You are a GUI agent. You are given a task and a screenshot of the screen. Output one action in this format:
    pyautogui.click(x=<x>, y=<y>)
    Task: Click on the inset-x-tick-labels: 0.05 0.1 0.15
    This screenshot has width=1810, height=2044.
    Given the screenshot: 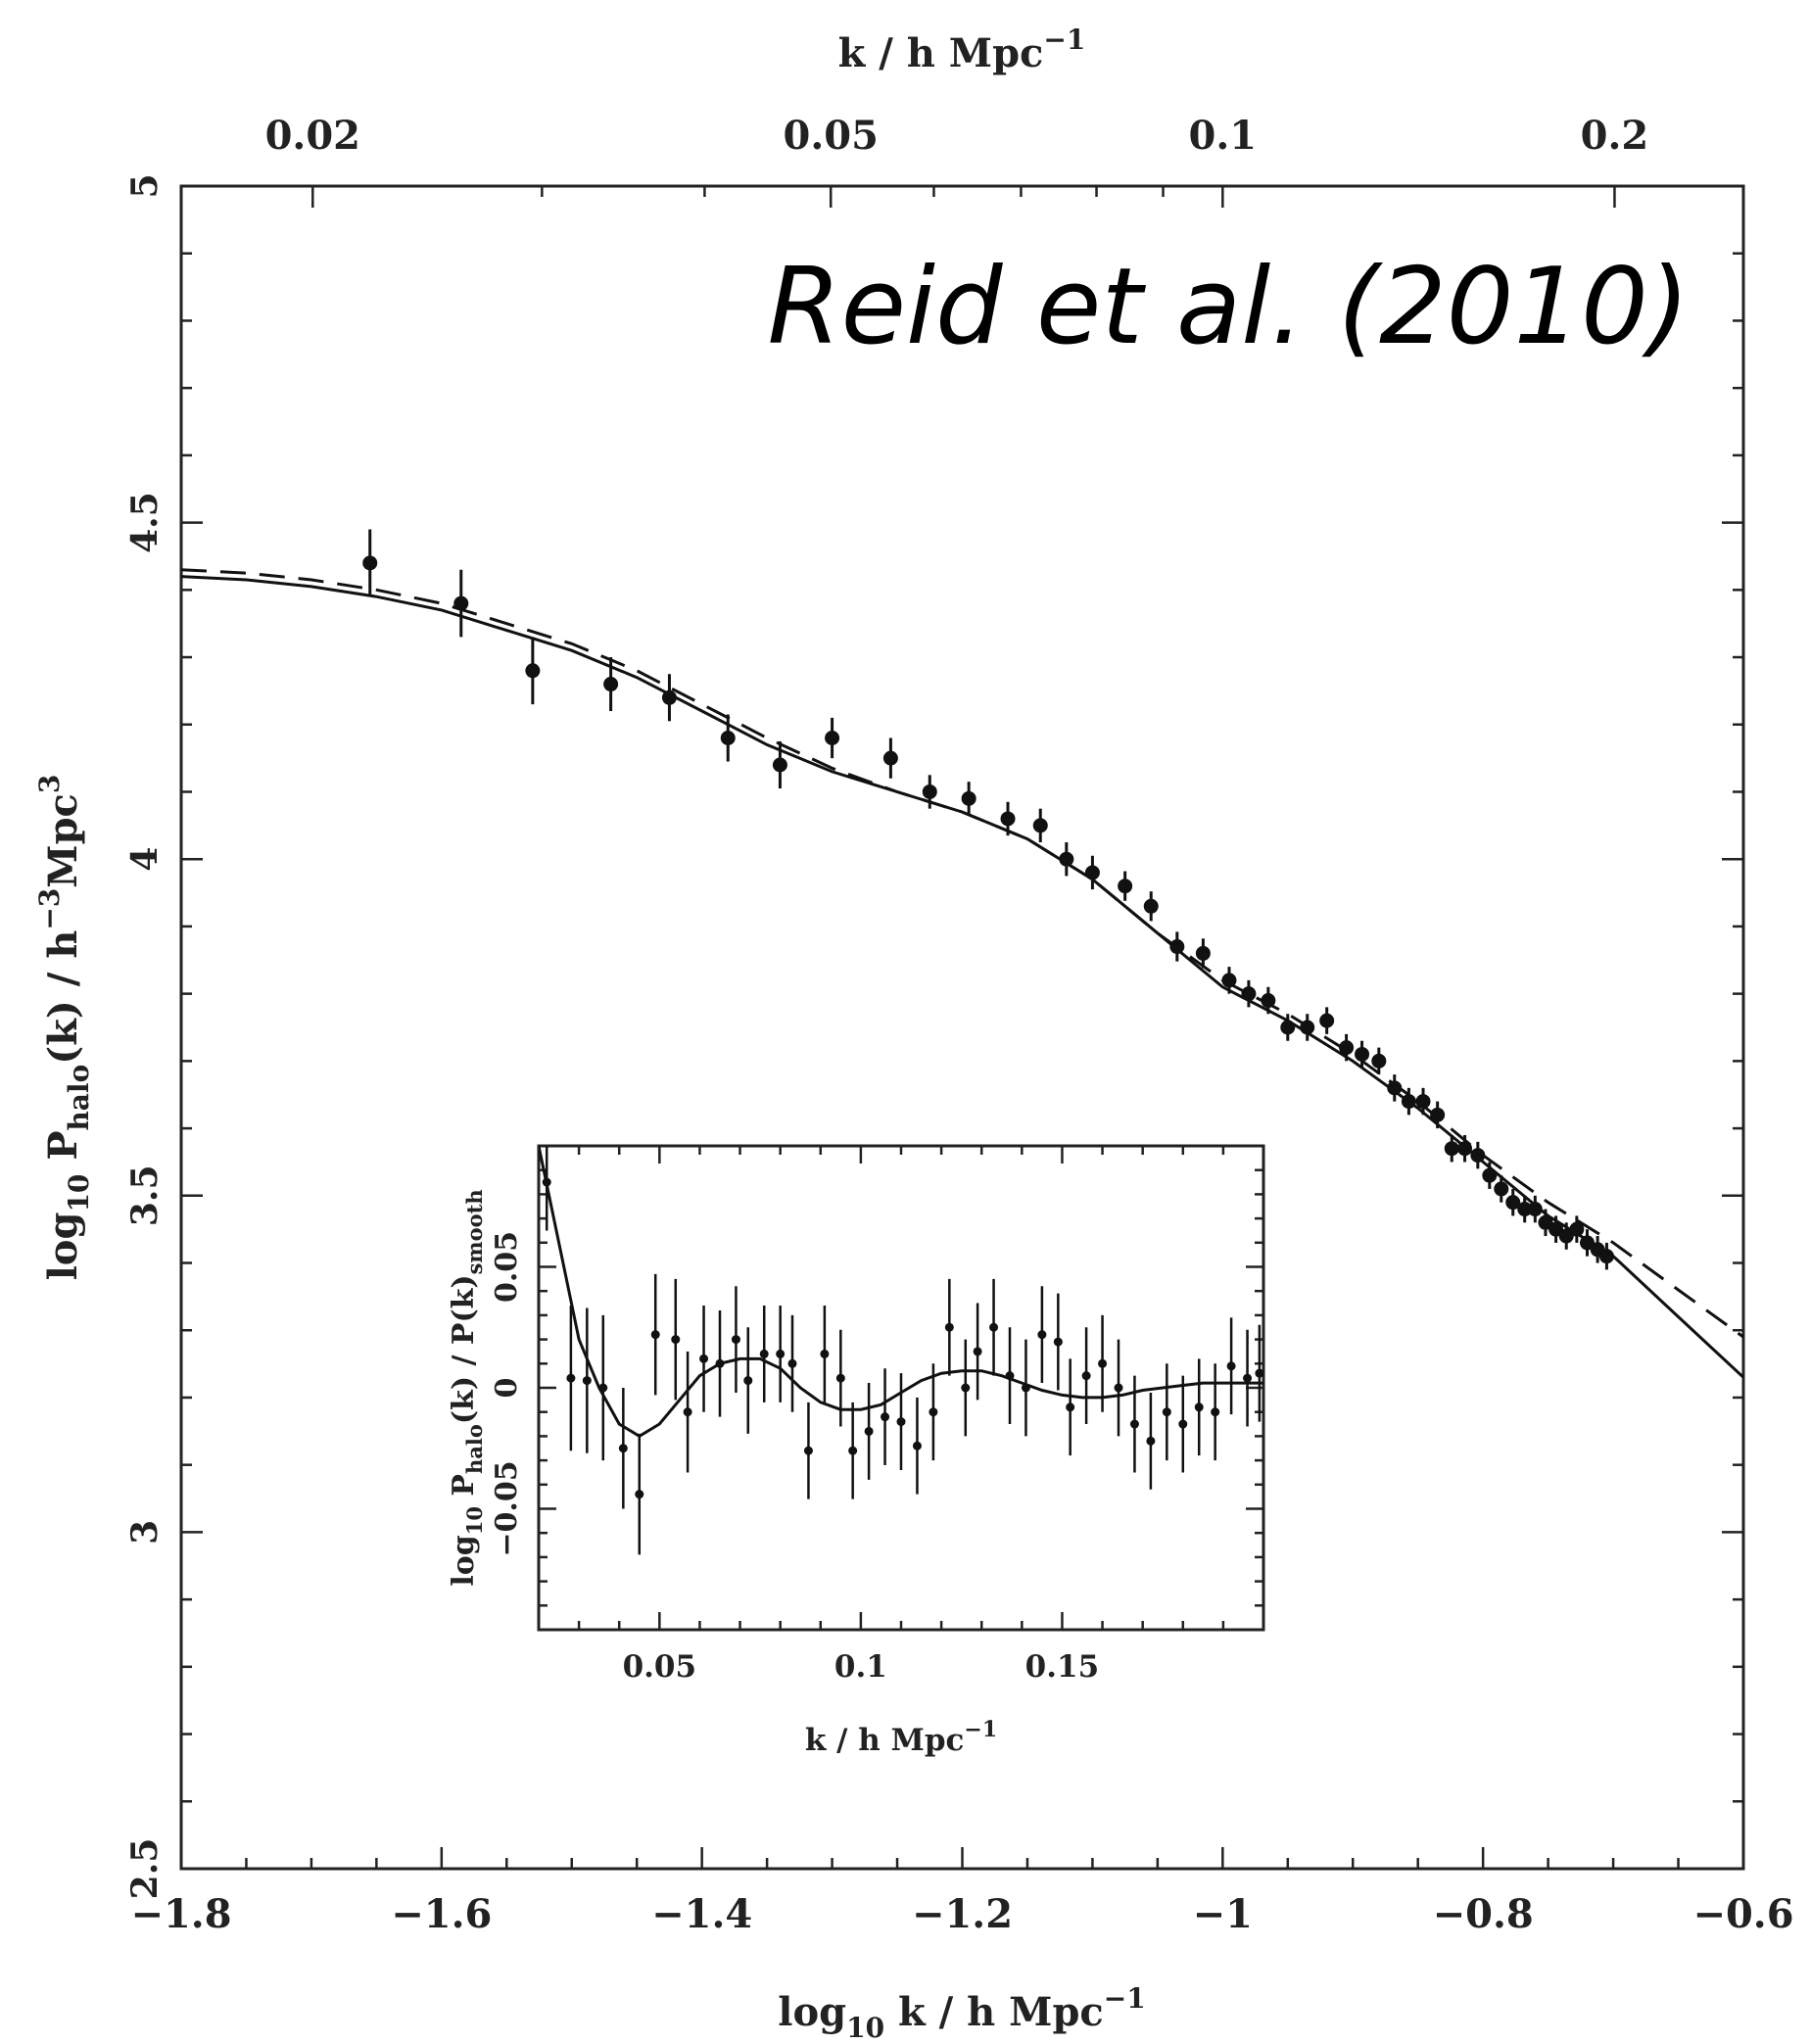 What is the action you would take?
    pyautogui.click(x=861, y=1667)
    